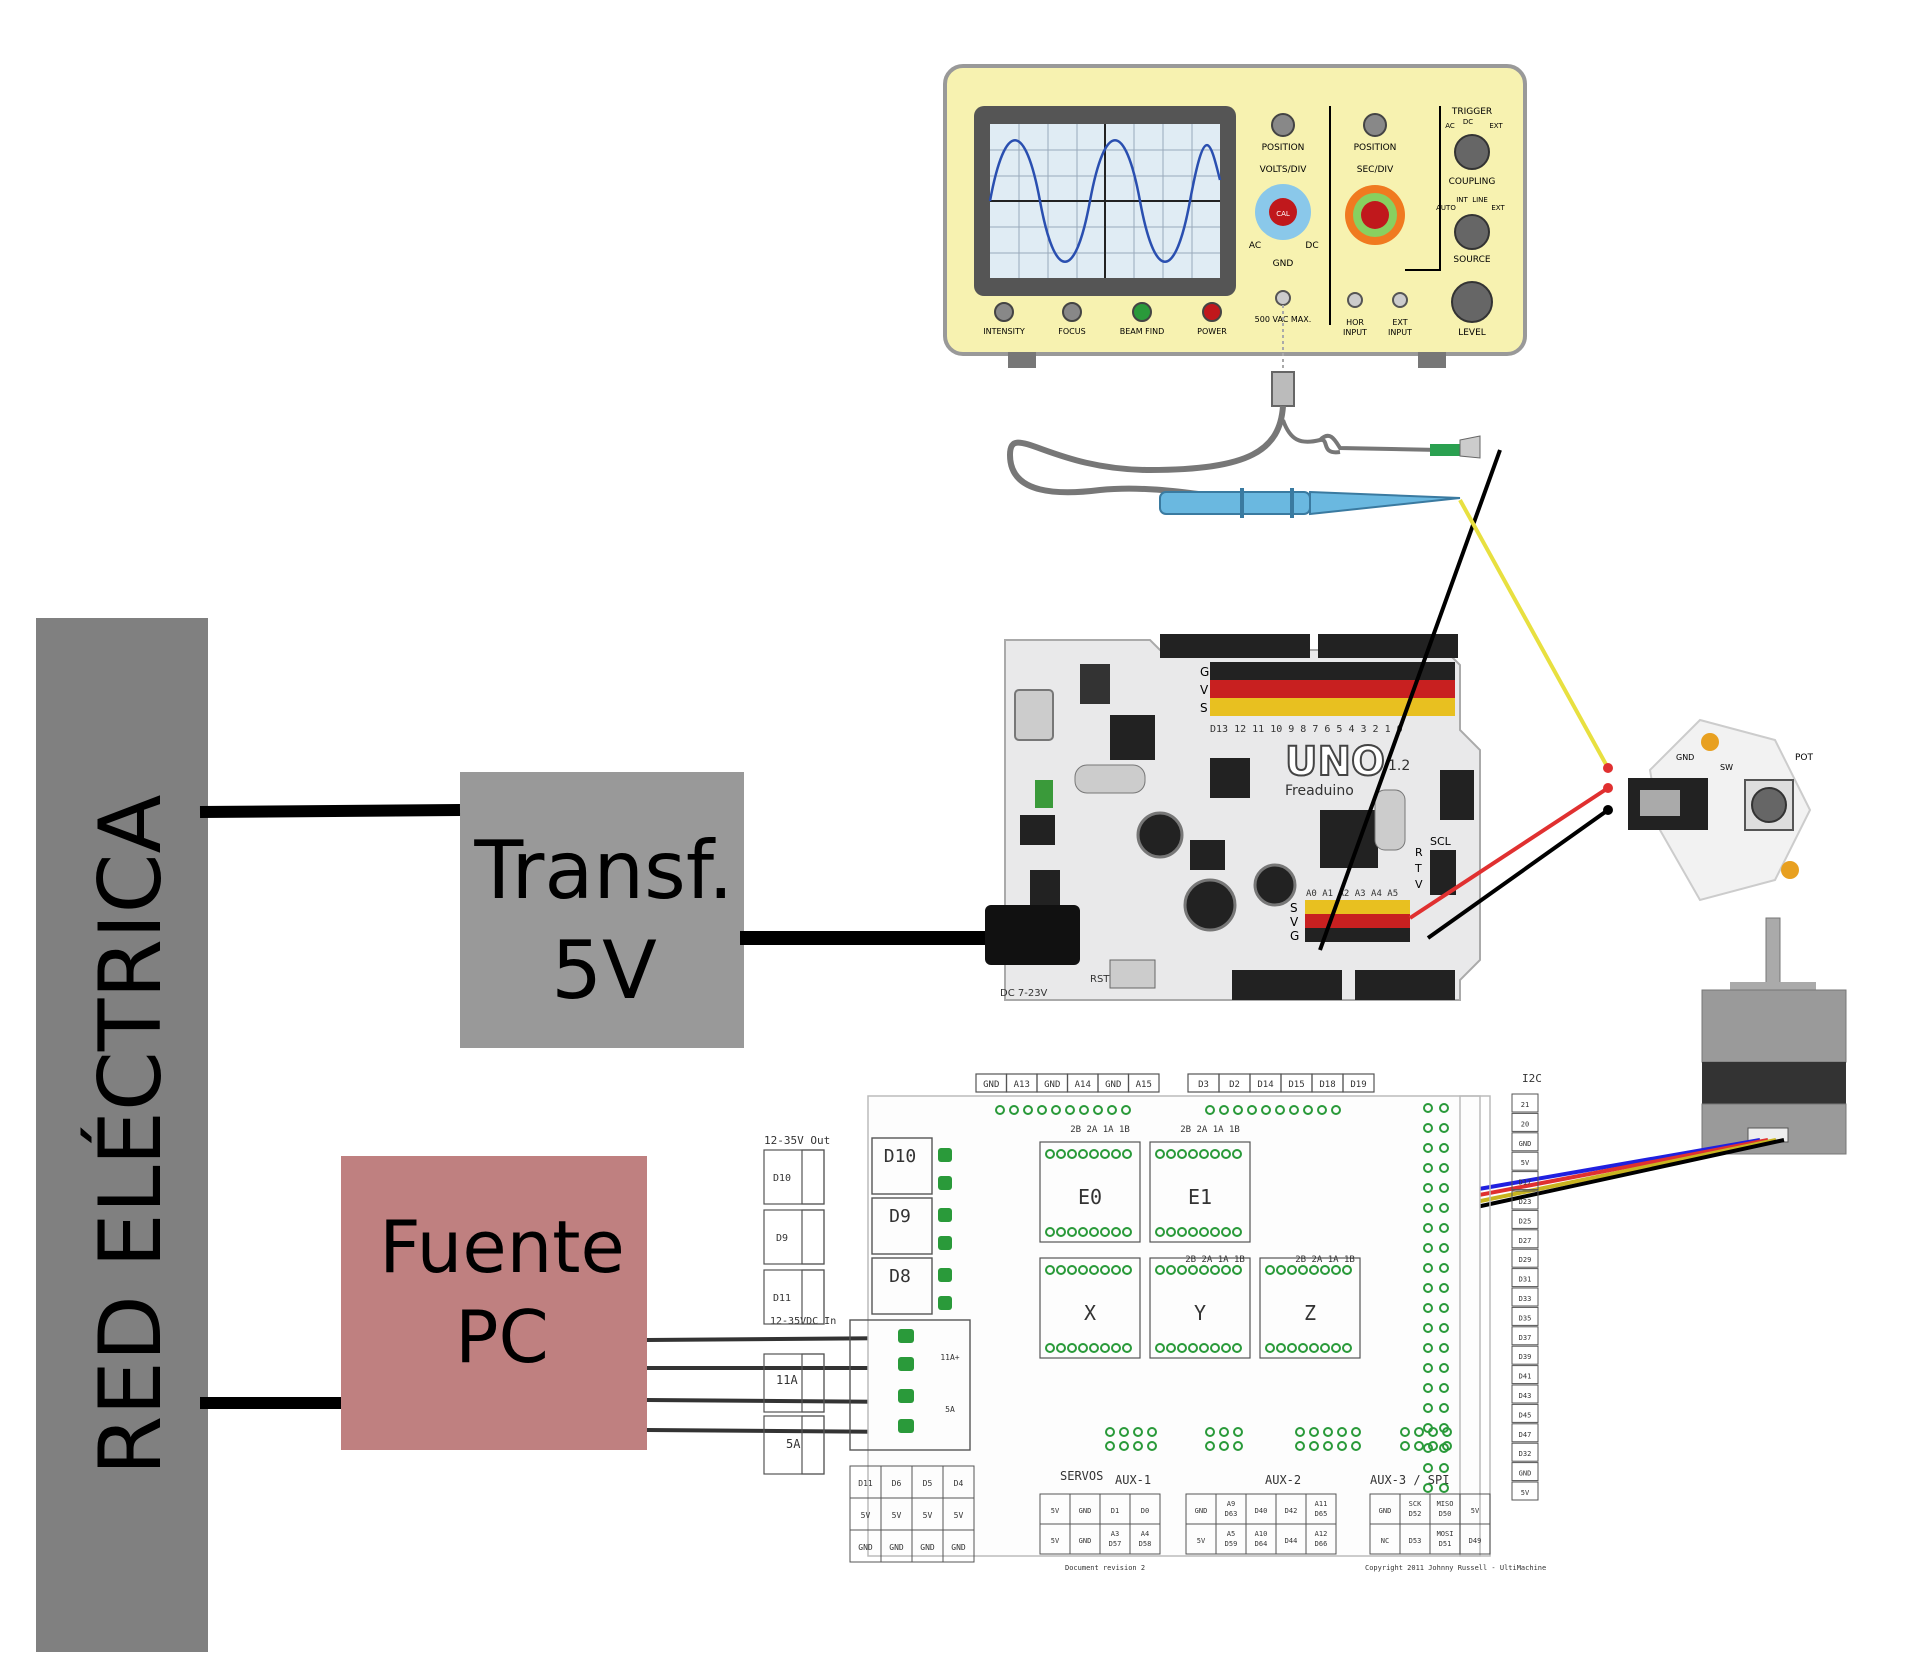  What do you see at coordinates (1022, 1085) in the screenshot?
I see `top-header-left-label: A13` at bounding box center [1022, 1085].